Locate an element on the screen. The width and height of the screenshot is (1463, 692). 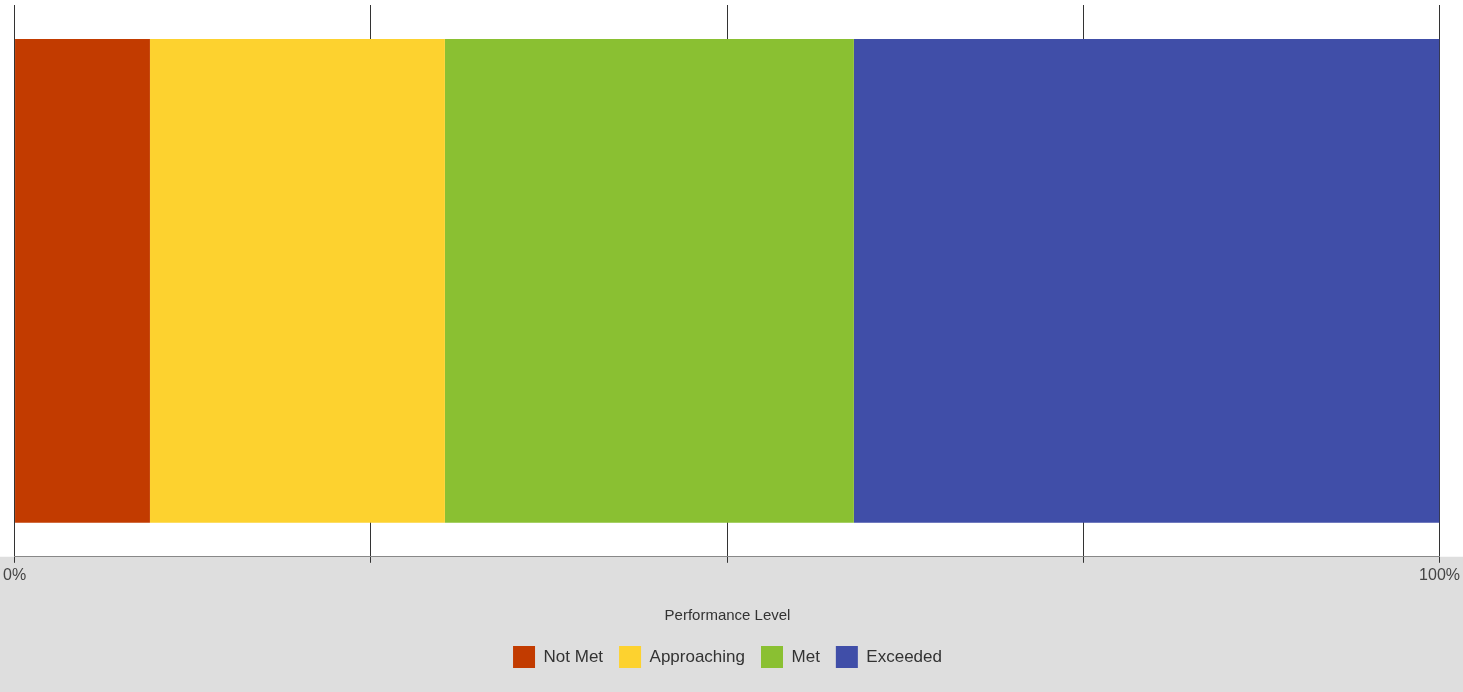
legend-label: Not Met is located at coordinates (573, 656).